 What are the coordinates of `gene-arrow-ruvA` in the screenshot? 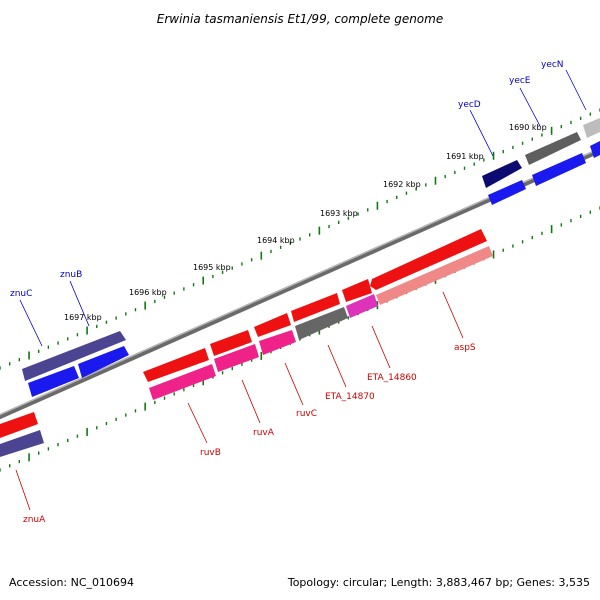 It's located at (231, 343).